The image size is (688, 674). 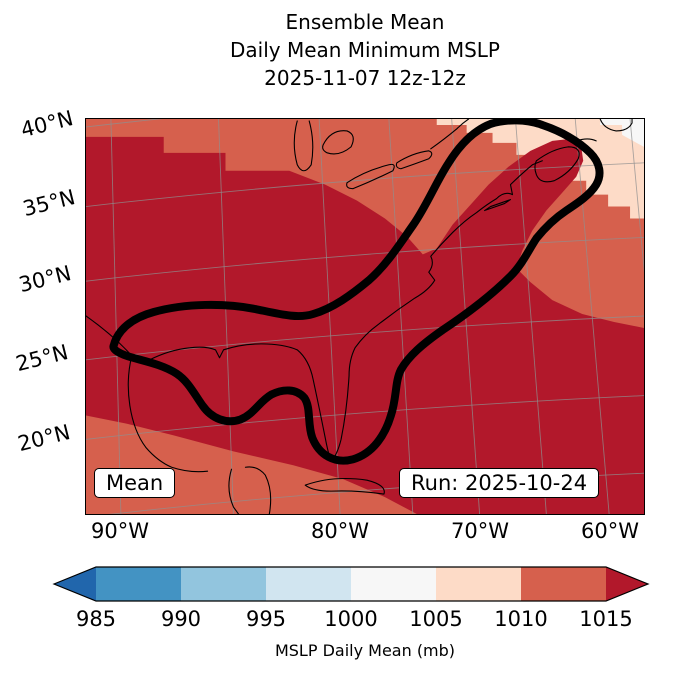 What do you see at coordinates (351, 619) in the screenshot?
I see `colorbar-tick-label: 1000` at bounding box center [351, 619].